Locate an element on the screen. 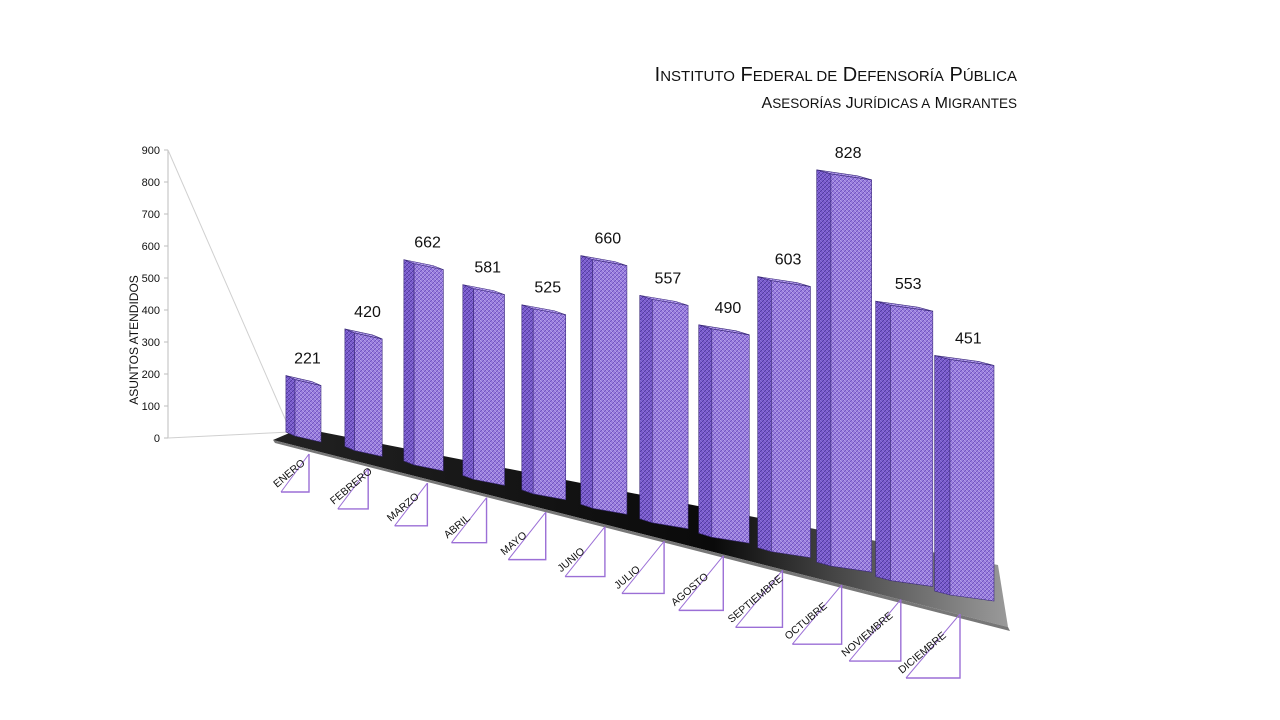 This screenshot has height=720, width=1280. category-label-text: ABRIL is located at coordinates (457, 526).